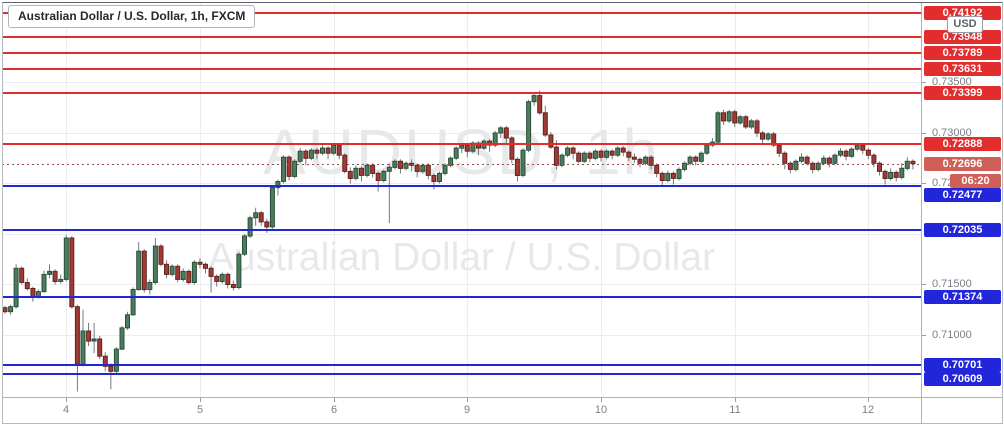  What do you see at coordinates (962, 230) in the screenshot?
I see `support-price-label: 0.72035` at bounding box center [962, 230].